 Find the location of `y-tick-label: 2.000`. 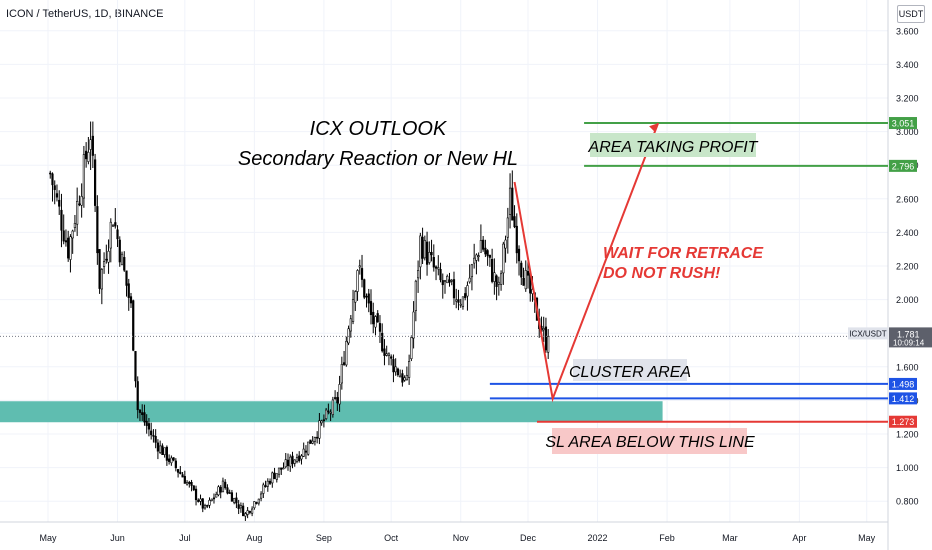

y-tick-label: 2.000 is located at coordinates (907, 300).